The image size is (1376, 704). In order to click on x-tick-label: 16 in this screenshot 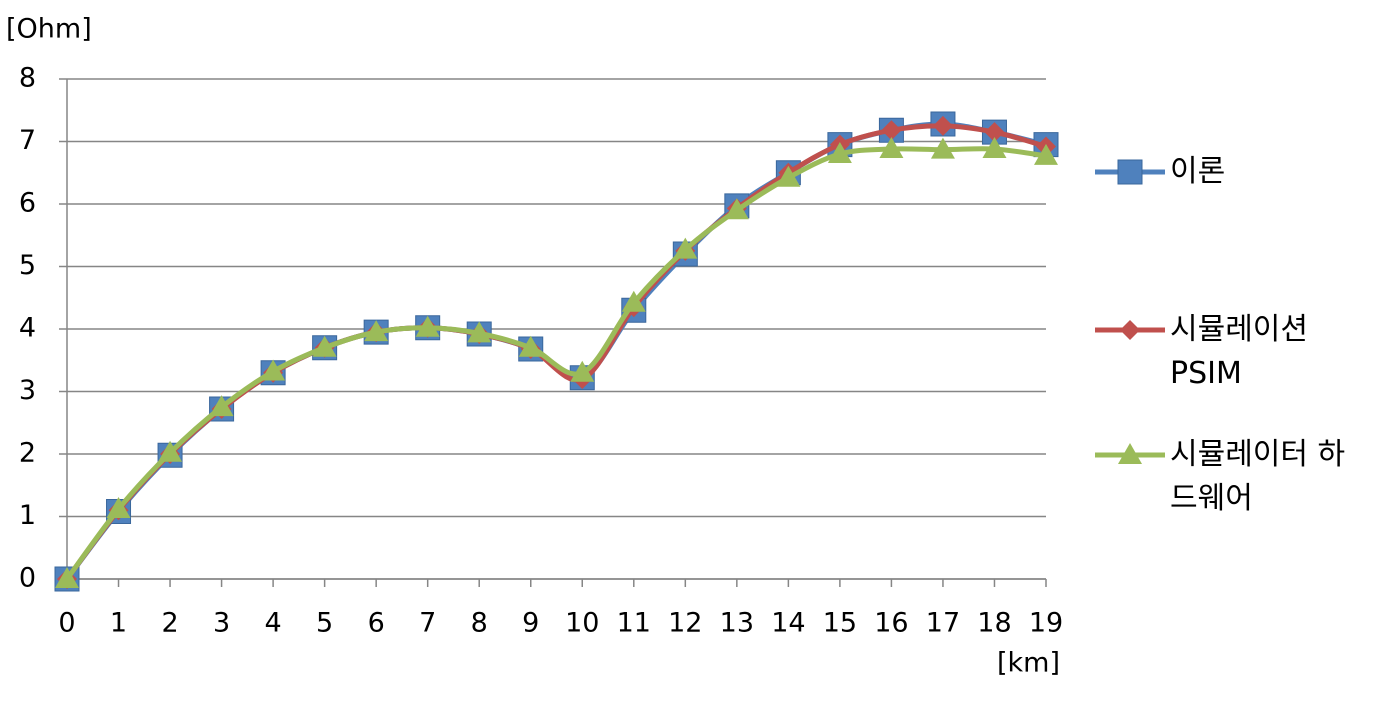, I will do `click(891, 623)`.